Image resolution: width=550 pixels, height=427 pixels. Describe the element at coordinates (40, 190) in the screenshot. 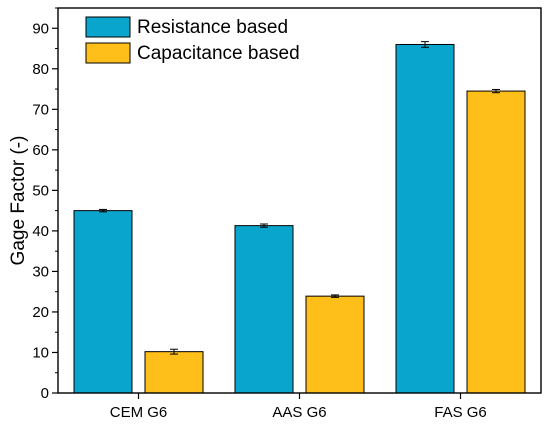

I see `y-tick-label: 50` at that location.